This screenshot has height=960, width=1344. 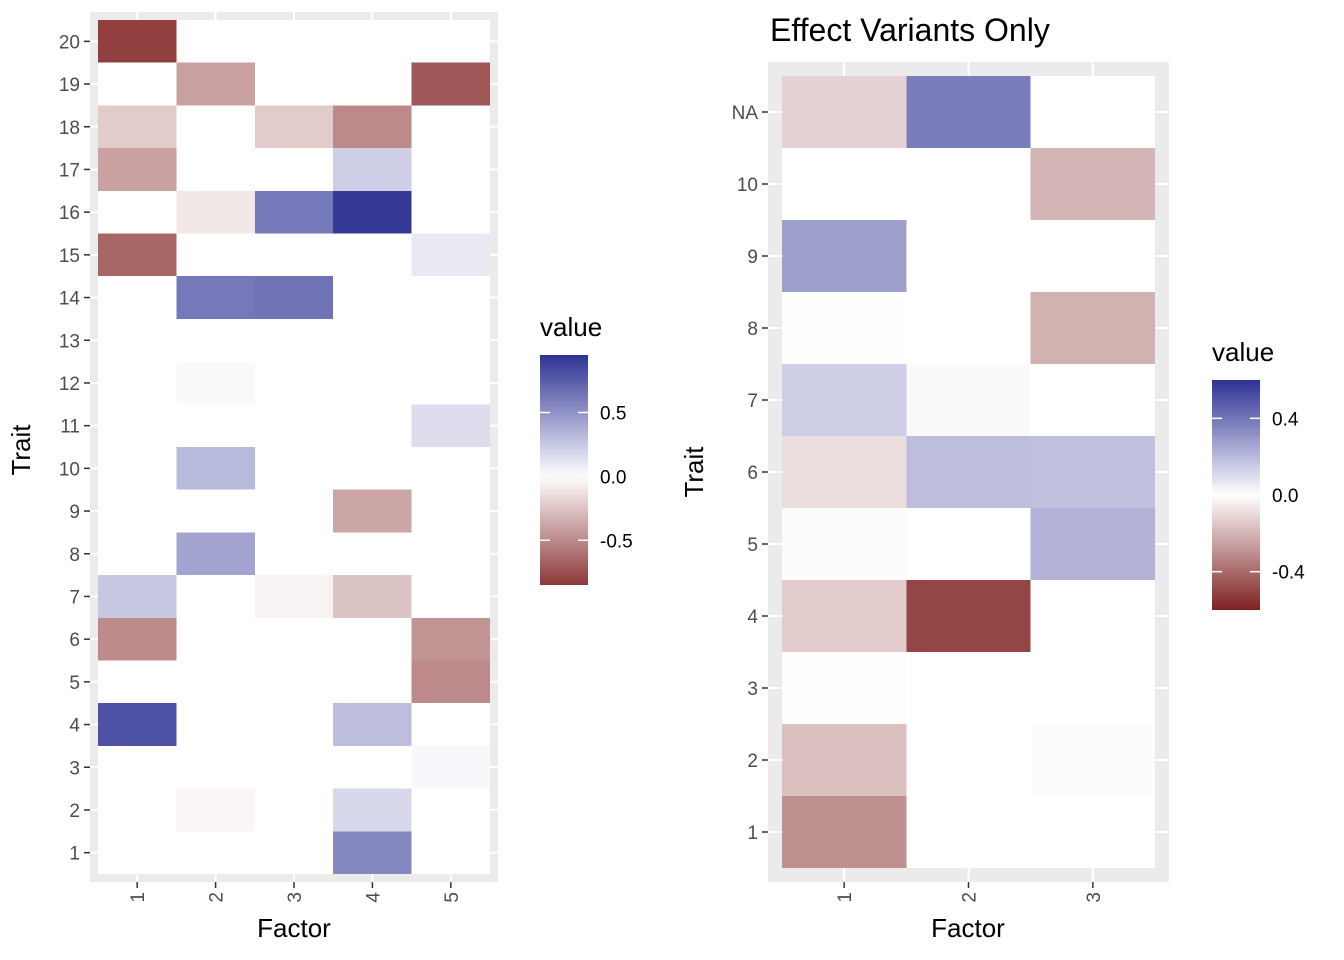 What do you see at coordinates (1288, 573) in the screenshot?
I see `legend-tick-label: -0.4` at bounding box center [1288, 573].